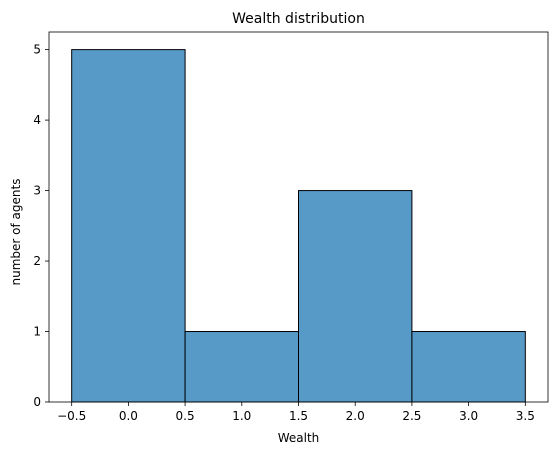 The width and height of the screenshot is (554, 459). I want to click on x-tick-label: 0.0, so click(128, 416).